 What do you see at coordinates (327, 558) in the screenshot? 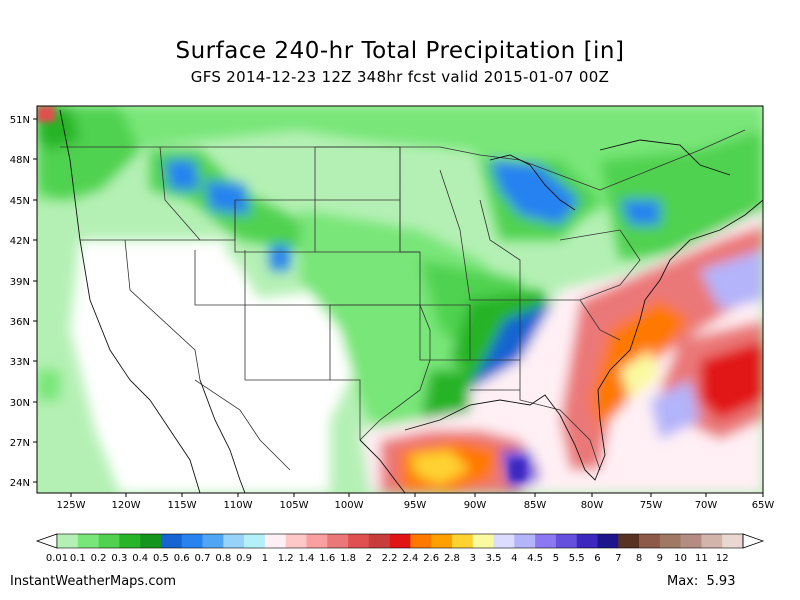
I see `colorbar-label: 1.6` at bounding box center [327, 558].